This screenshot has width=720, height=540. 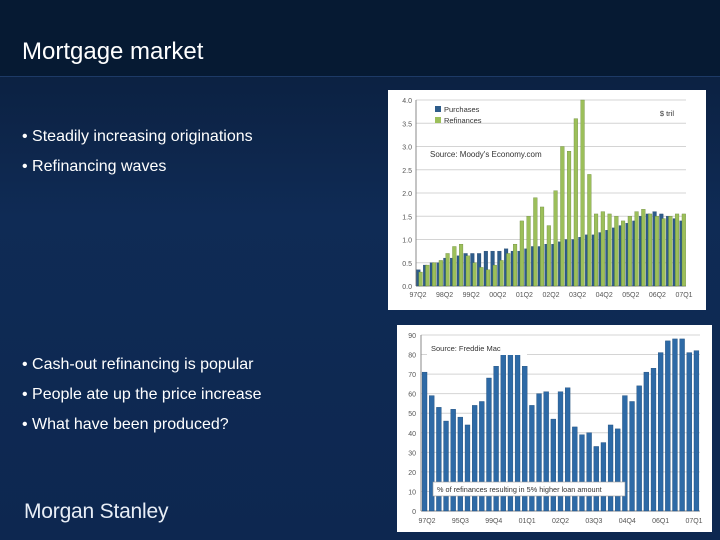 What do you see at coordinates (550, 295) in the screenshot?
I see `x-tick-label: 02Q2` at bounding box center [550, 295].